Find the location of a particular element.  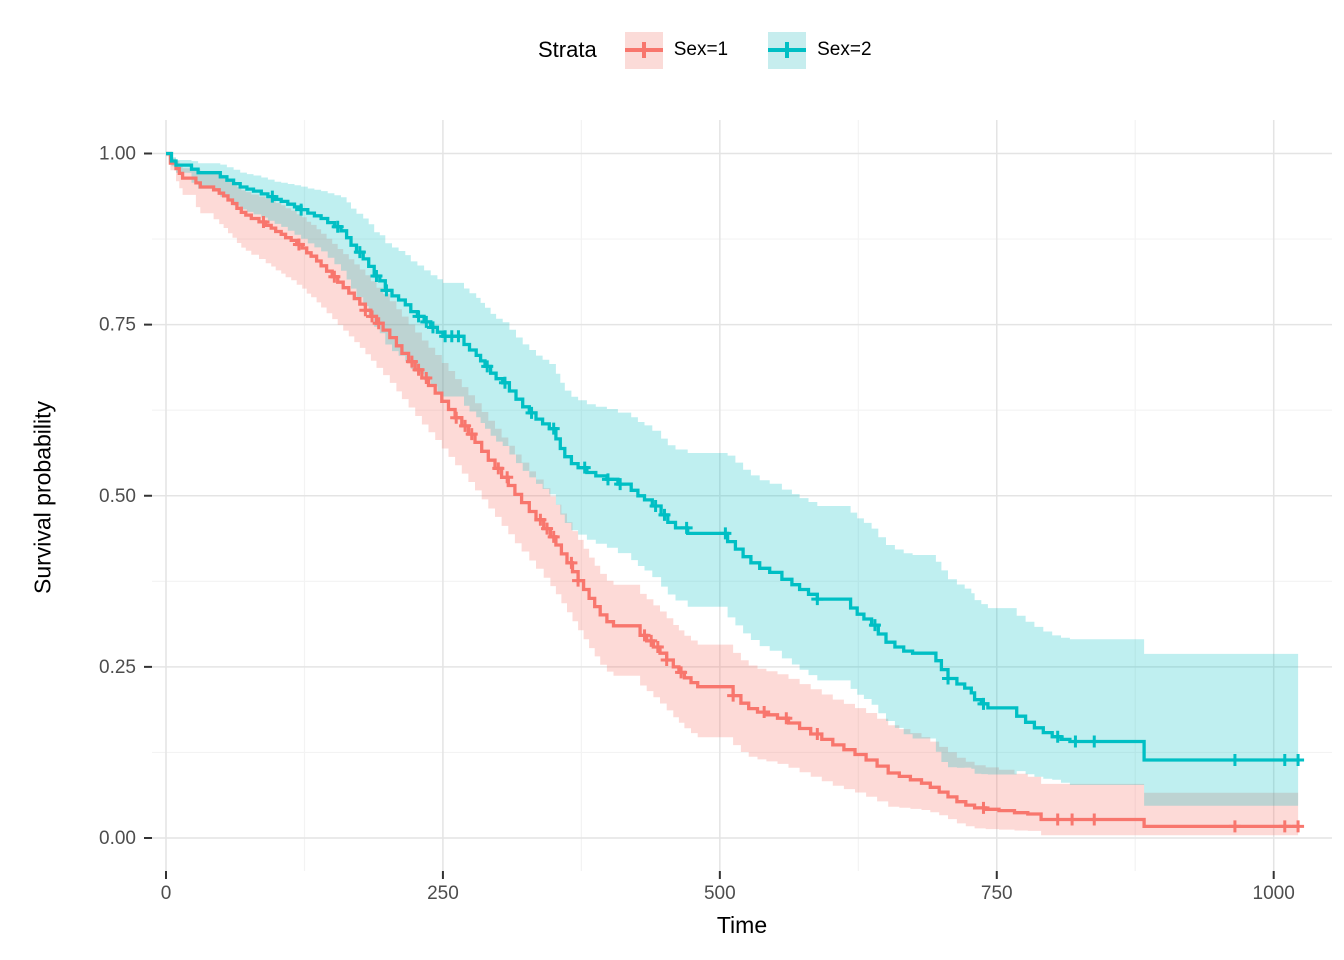

legend-key-sex2-icon is located at coordinates (787, 50).